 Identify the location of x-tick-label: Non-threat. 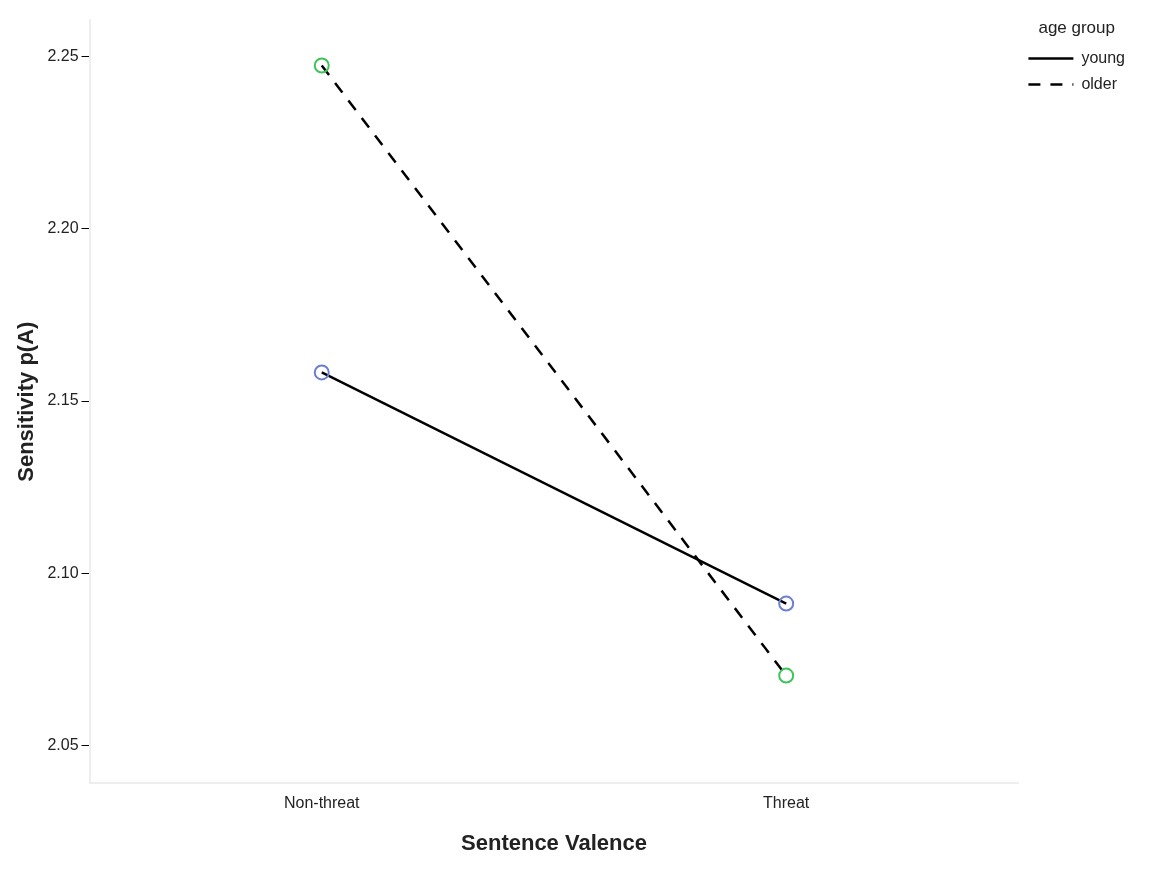
(322, 803).